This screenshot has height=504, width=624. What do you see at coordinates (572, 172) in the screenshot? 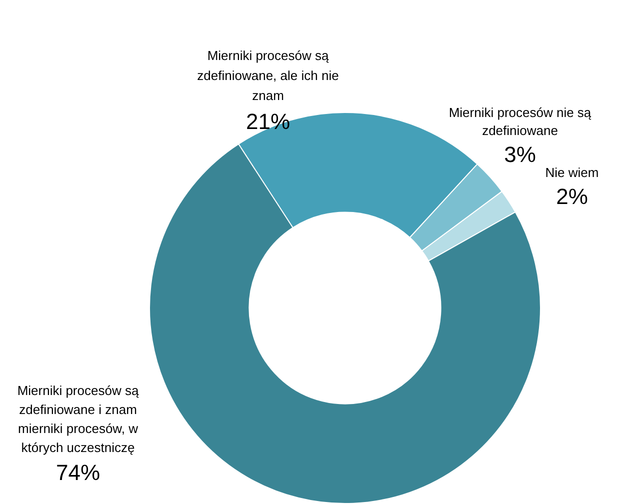
I see `slice-label: Nie wiem` at bounding box center [572, 172].